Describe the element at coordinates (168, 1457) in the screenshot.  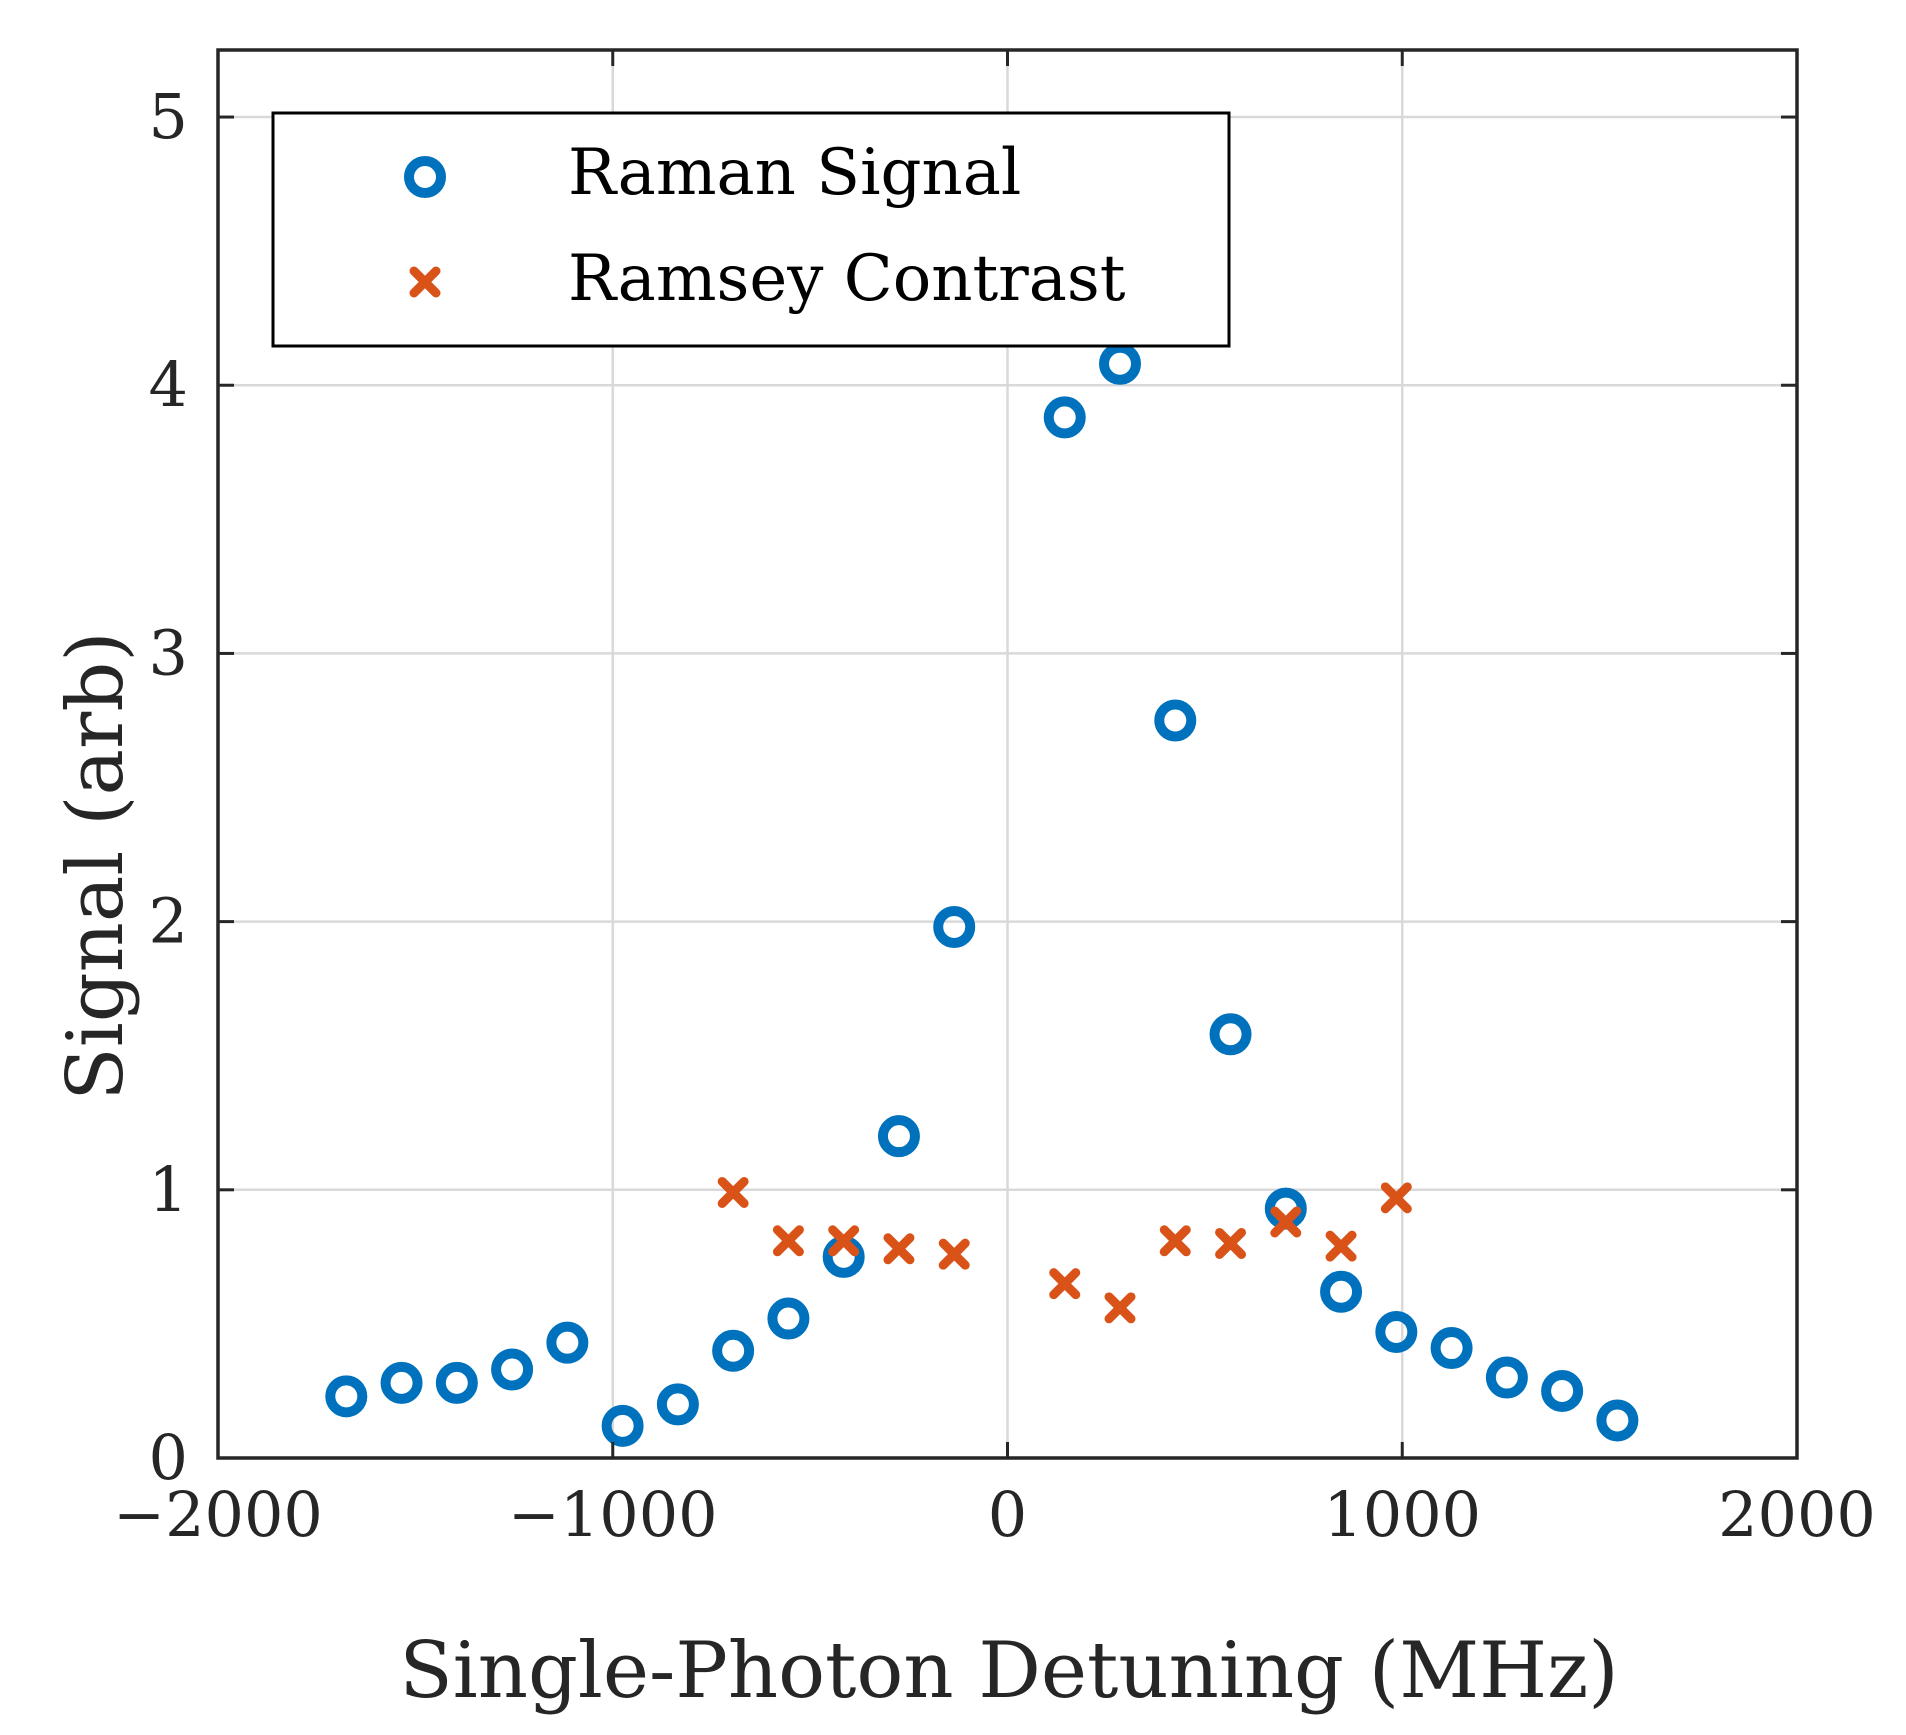
I see `y-tick-label: 0` at that location.